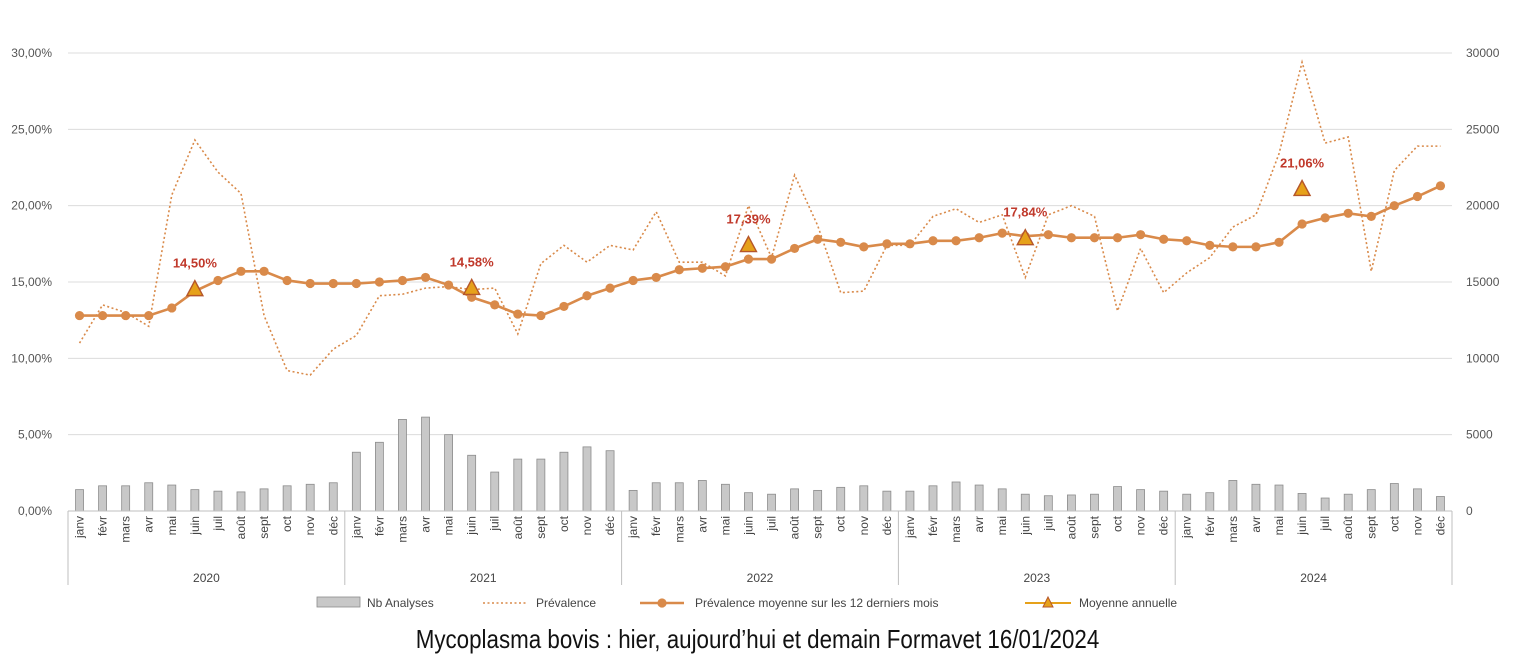 The height and width of the screenshot is (669, 1515). What do you see at coordinates (241, 527) in the screenshot?
I see `month-tick-label: août` at bounding box center [241, 527].